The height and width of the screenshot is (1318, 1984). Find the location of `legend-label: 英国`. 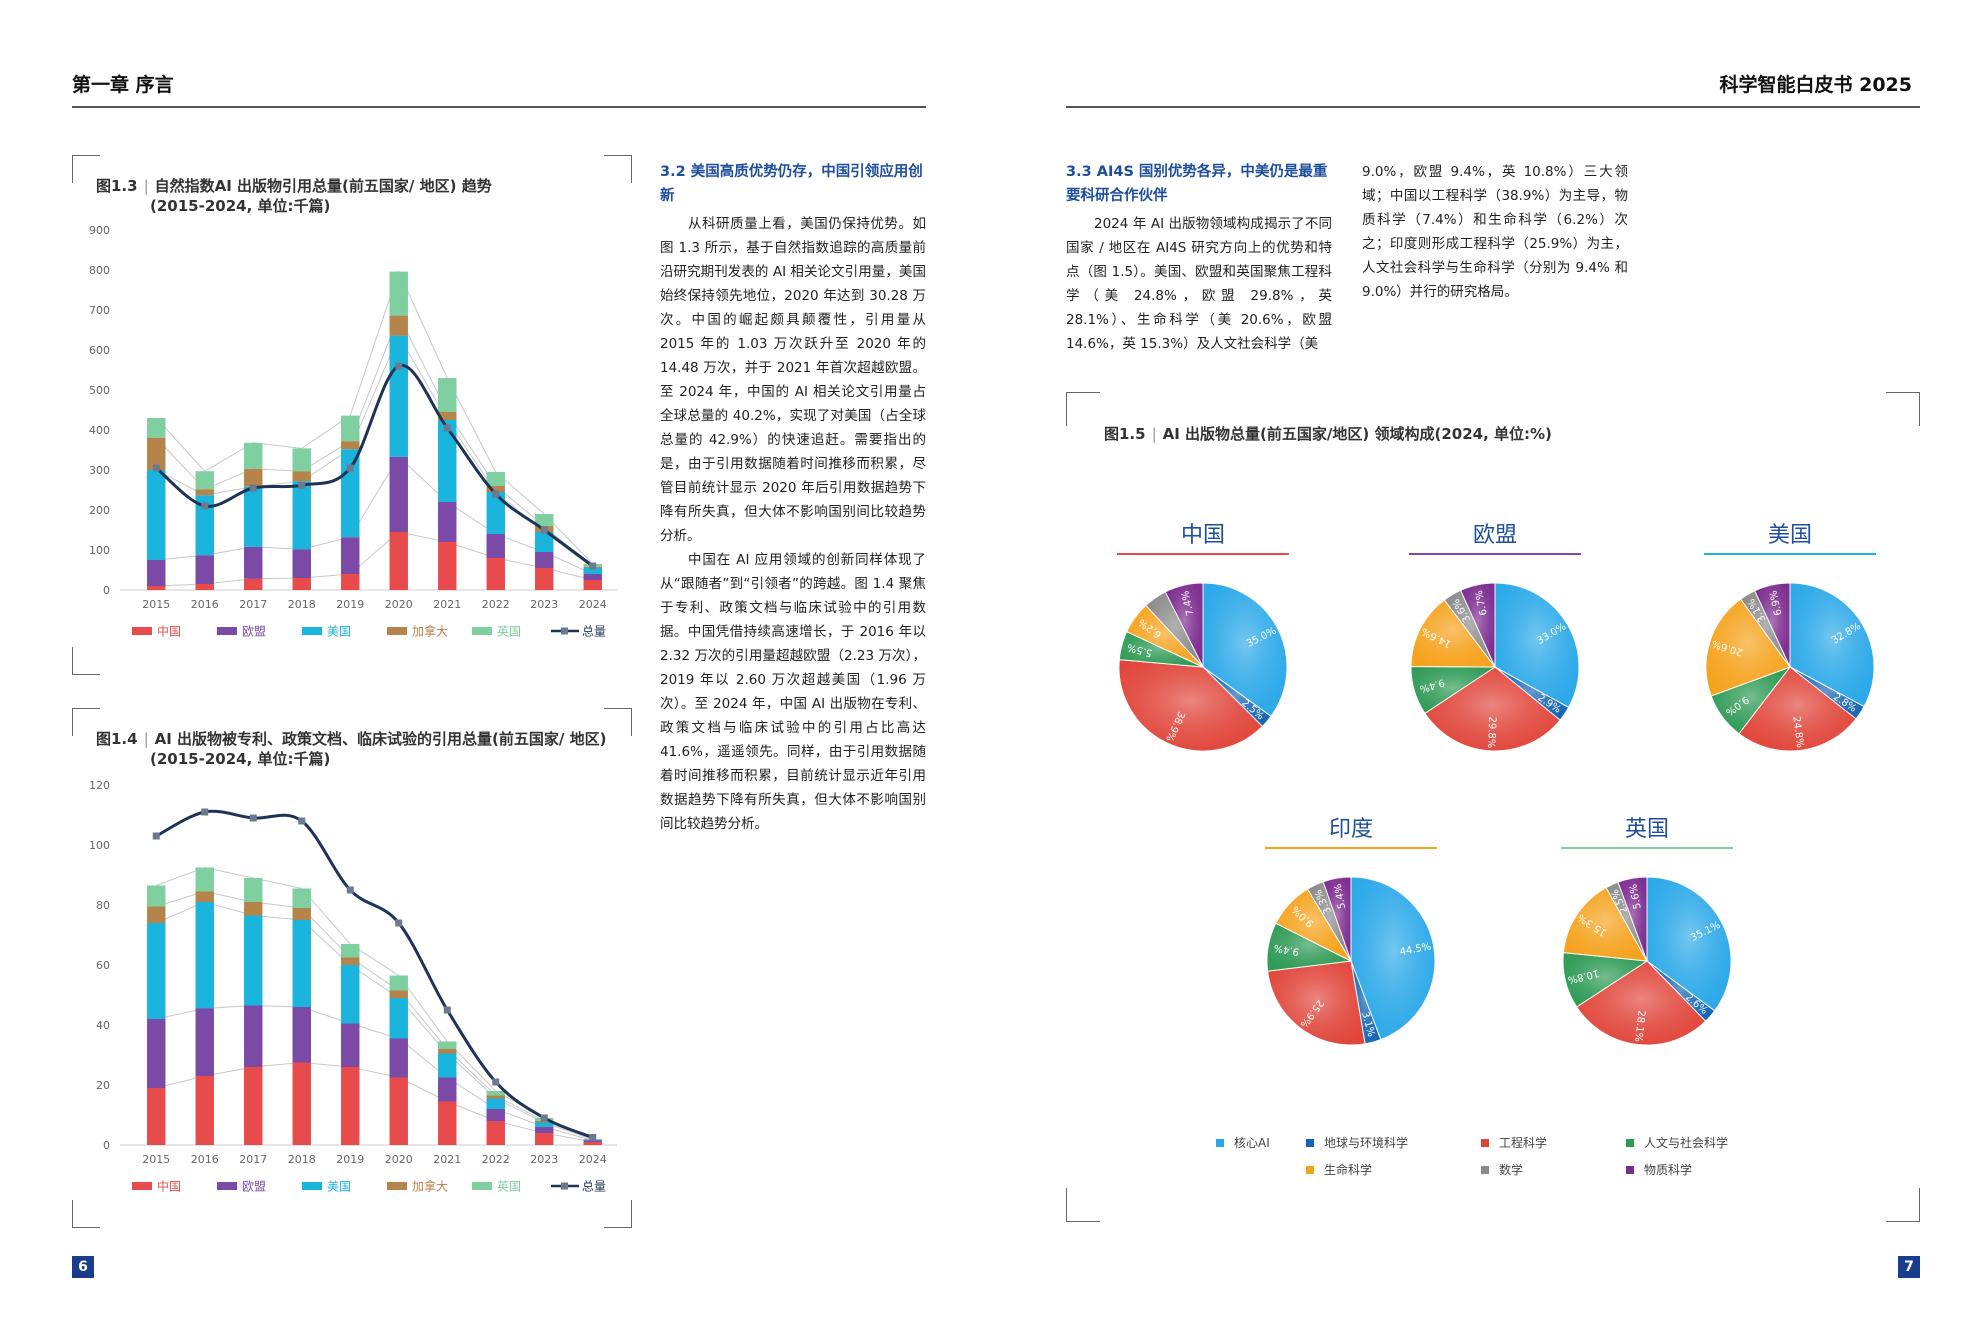

legend-label: 英国 is located at coordinates (509, 632).